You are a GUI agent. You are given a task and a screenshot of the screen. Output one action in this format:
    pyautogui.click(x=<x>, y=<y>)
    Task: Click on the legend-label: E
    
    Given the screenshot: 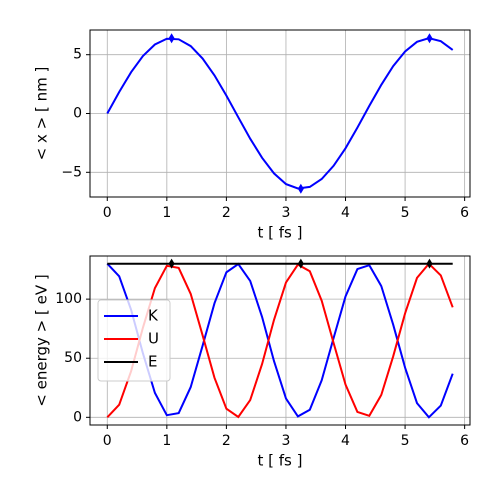 What is the action you would take?
    pyautogui.click(x=152, y=362)
    